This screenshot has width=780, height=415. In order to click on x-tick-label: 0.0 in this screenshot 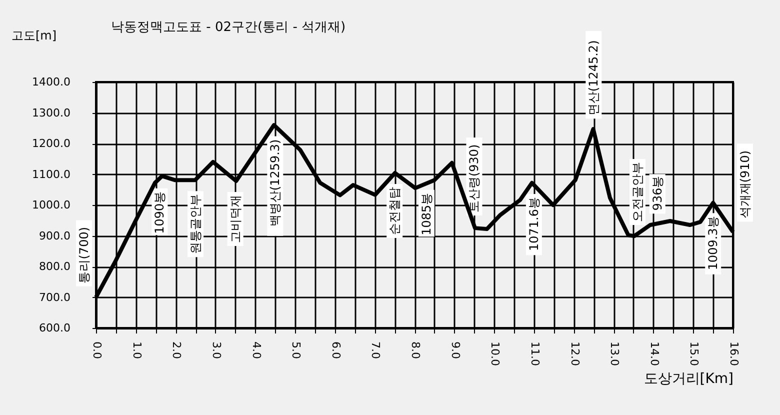, I will do `click(97, 350)`.